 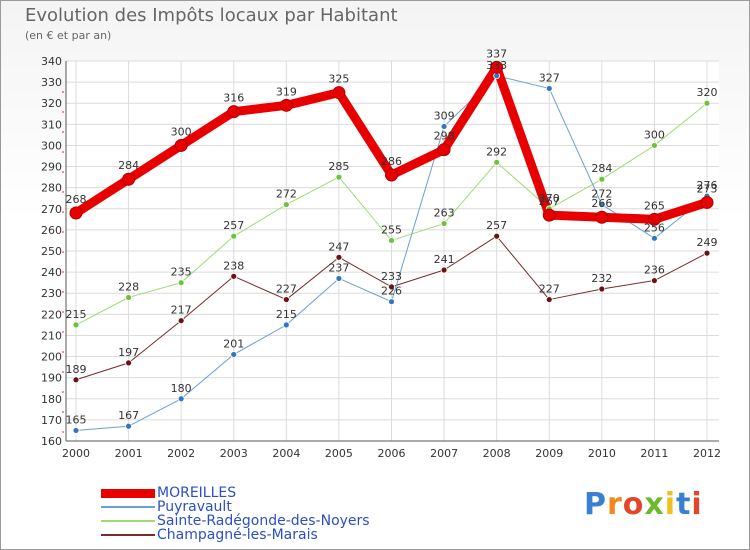 What do you see at coordinates (391, 229) in the screenshot?
I see `data-label: 255` at bounding box center [391, 229].